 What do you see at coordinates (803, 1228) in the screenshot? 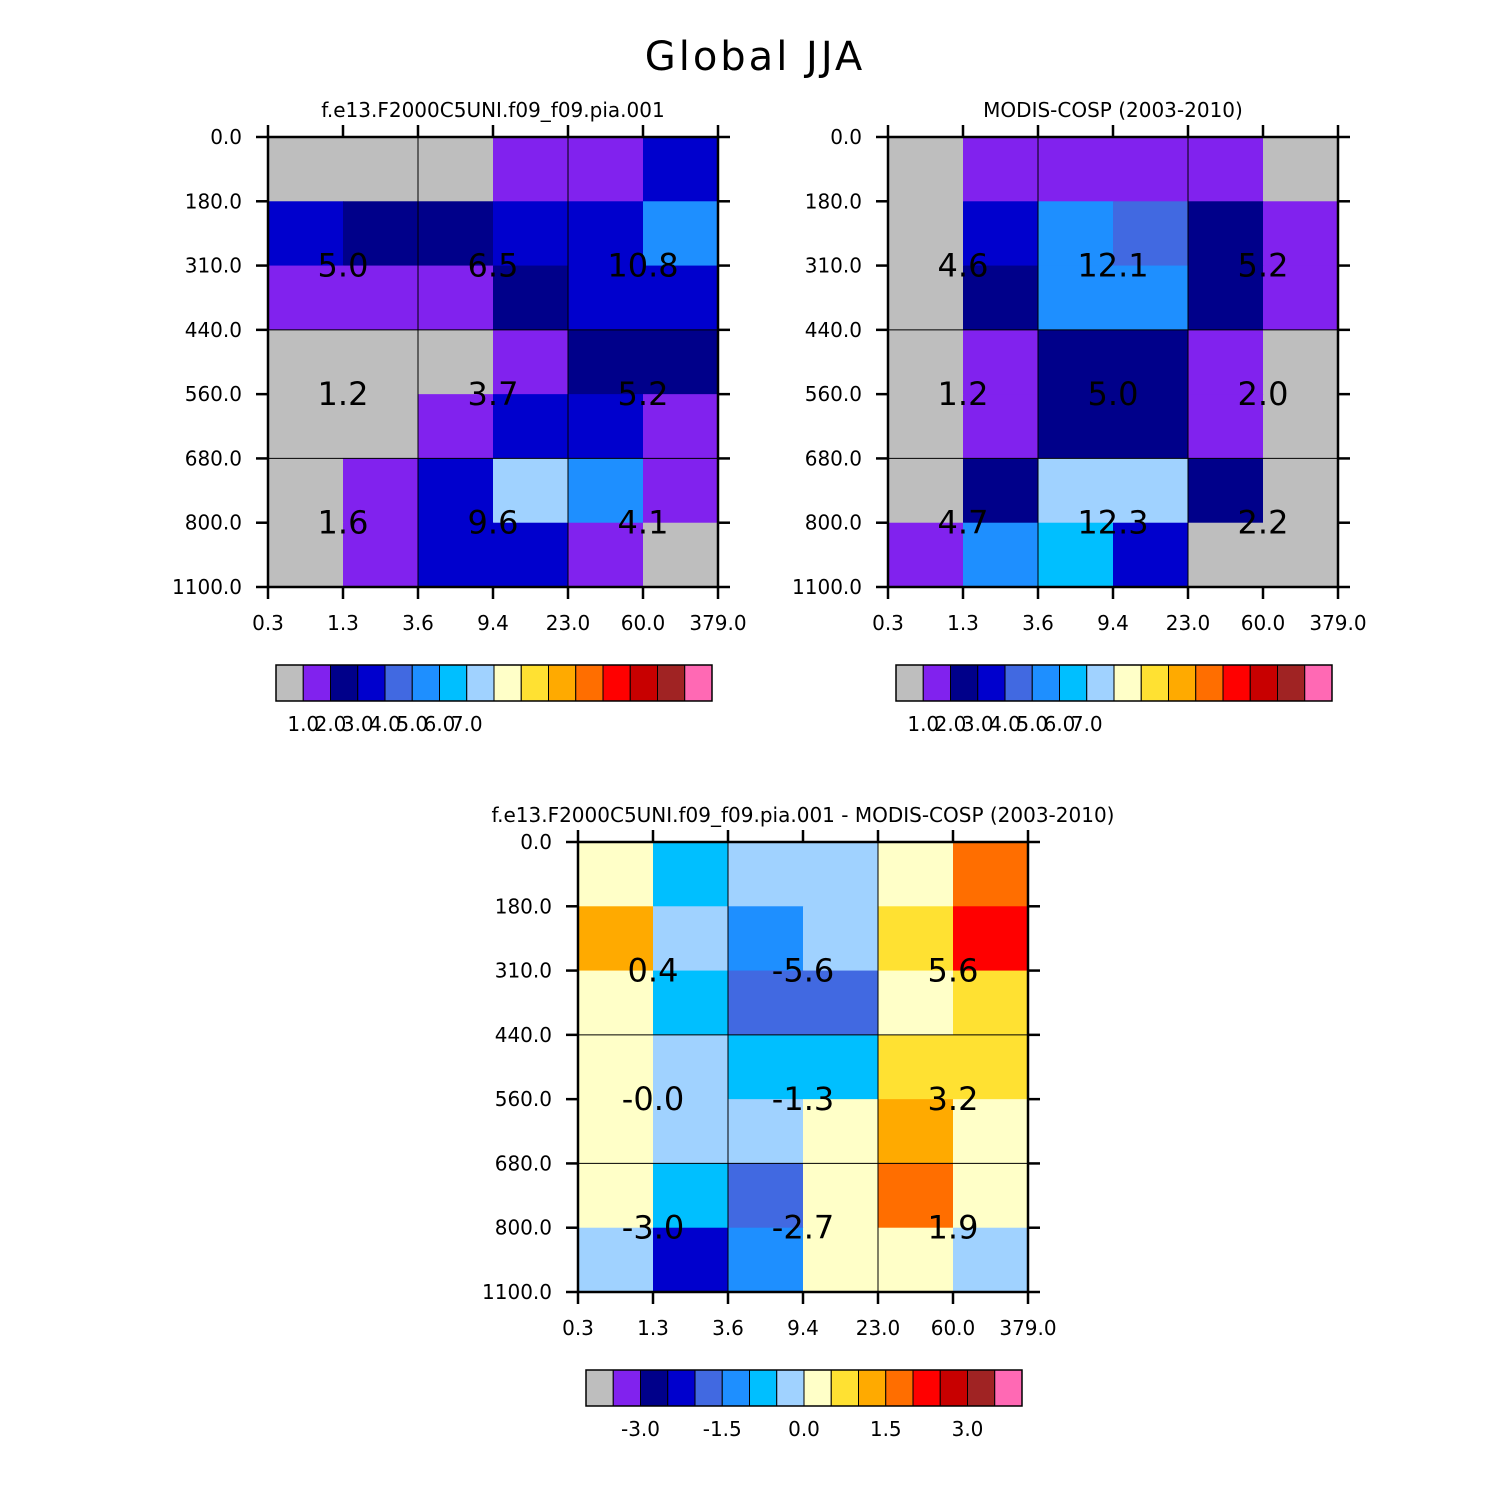
I see `cell-value-label: -2.7` at bounding box center [803, 1228].